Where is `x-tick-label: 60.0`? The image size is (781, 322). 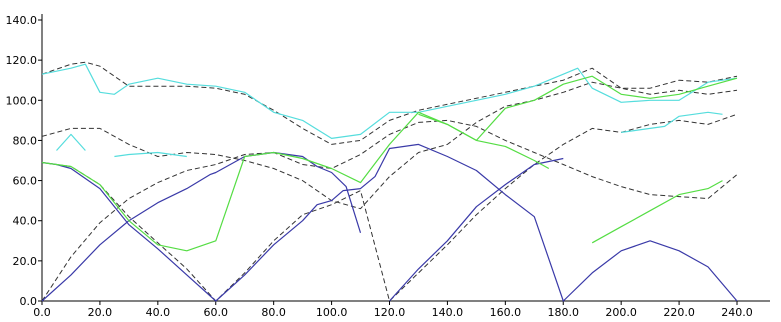 x-tick-label: 60.0 is located at coordinates (216, 312).